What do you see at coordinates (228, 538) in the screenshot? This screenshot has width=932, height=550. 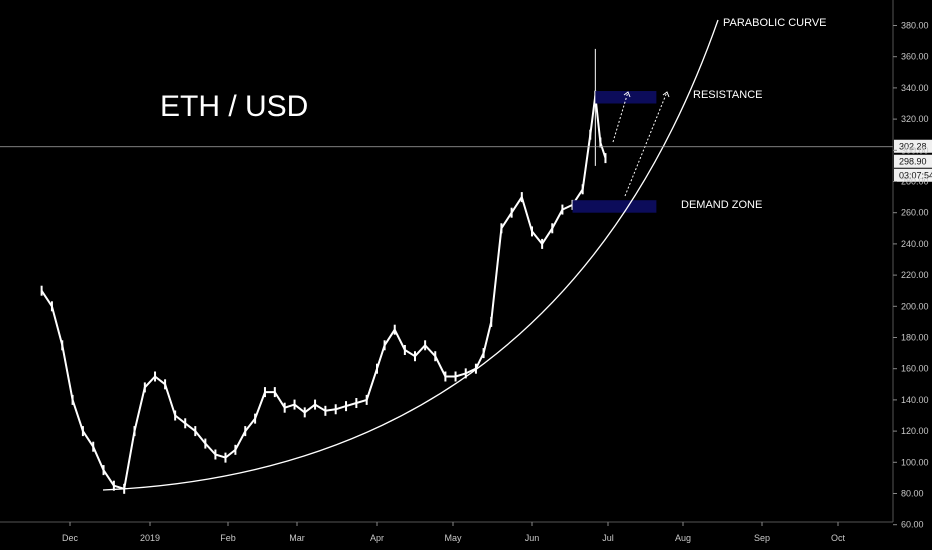 I see `x-tick-label: Feb` at bounding box center [228, 538].